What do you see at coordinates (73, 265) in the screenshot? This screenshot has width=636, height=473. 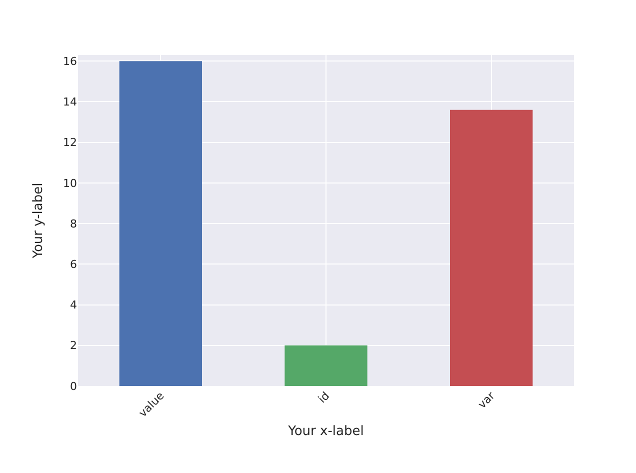 I see `y-tick-label: 6` at bounding box center [73, 265].